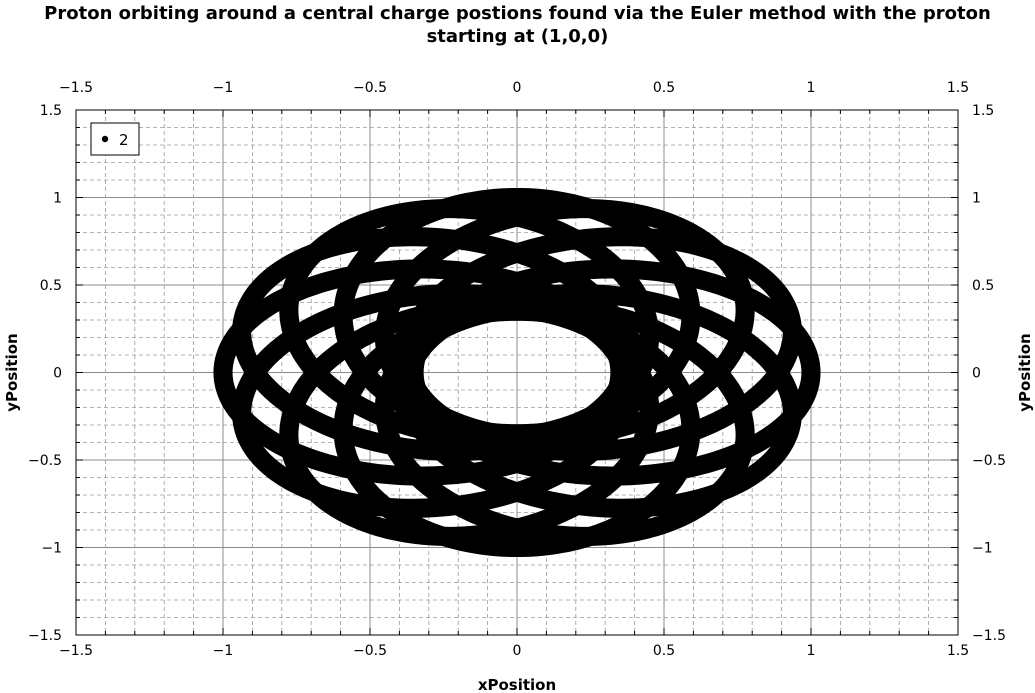 The image size is (1035, 693). Describe the element at coordinates (989, 636) in the screenshot. I see `y-tick-label-right: −1.5` at that location.